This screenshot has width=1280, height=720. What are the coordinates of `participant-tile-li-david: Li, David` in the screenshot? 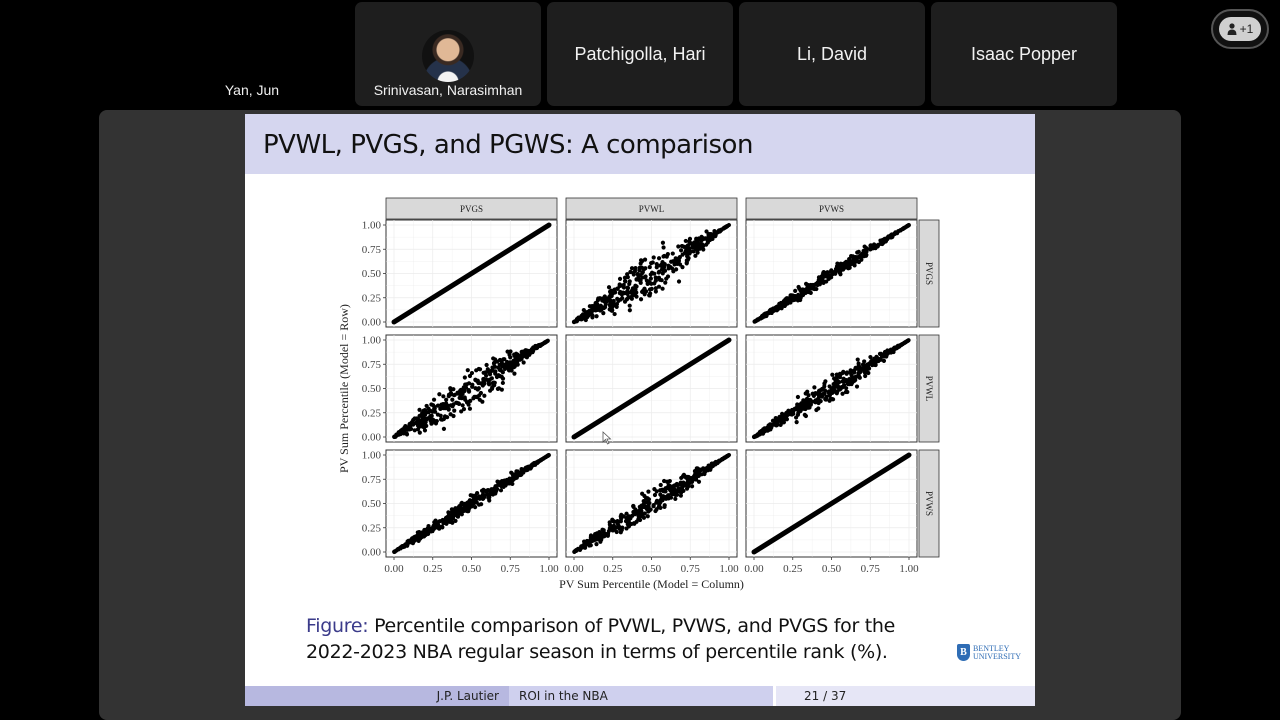 It's located at (832, 54).